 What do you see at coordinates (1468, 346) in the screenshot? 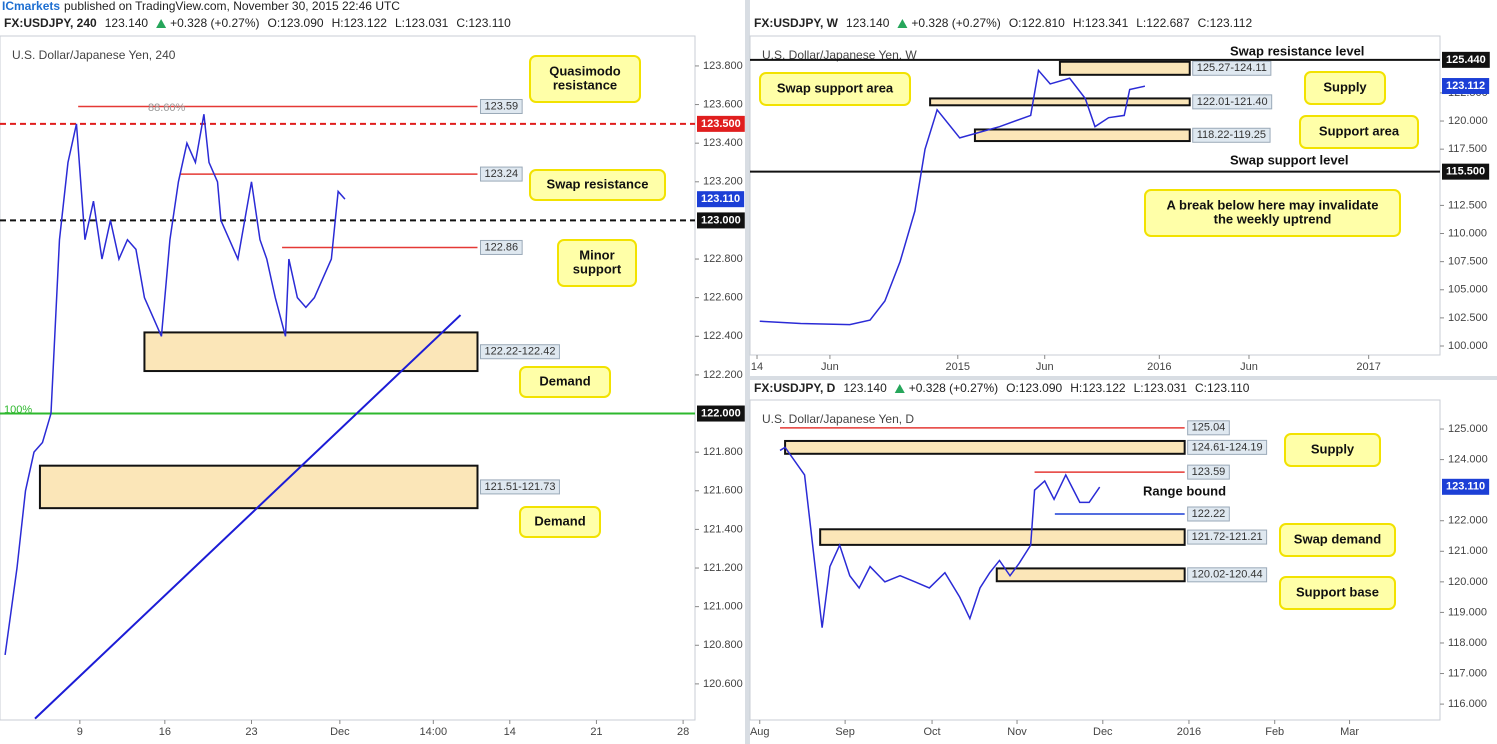
I see `y-tick-label: 100.000` at bounding box center [1468, 346].